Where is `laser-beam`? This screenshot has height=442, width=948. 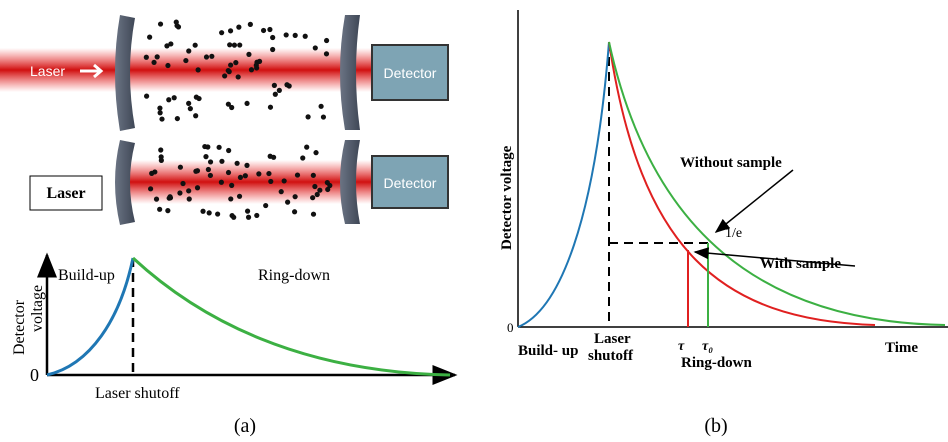
laser-beam is located at coordinates (187, 70).